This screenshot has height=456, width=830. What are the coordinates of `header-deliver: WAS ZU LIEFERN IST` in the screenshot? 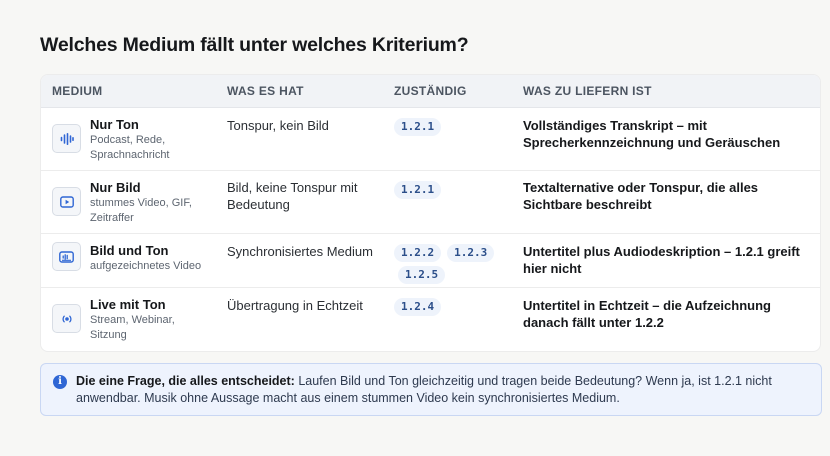 It's located at (587, 91).